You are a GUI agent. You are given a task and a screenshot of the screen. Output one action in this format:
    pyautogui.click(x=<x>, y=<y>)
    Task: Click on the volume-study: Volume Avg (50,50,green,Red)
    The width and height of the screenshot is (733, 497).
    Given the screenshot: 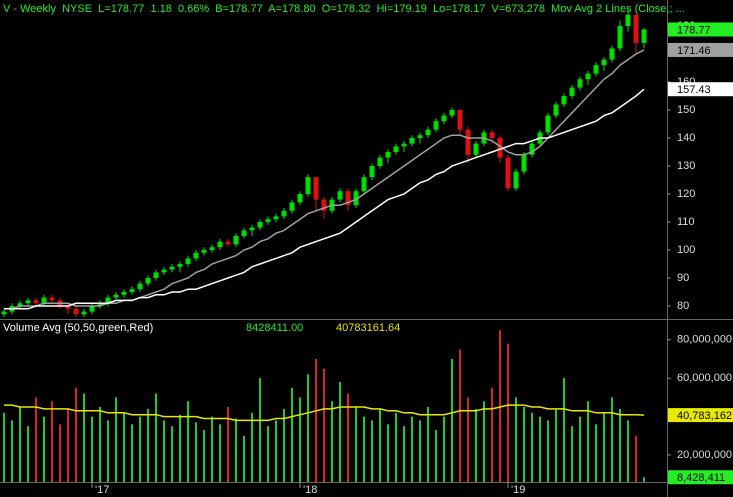 What is the action you would take?
    pyautogui.click(x=78, y=328)
    